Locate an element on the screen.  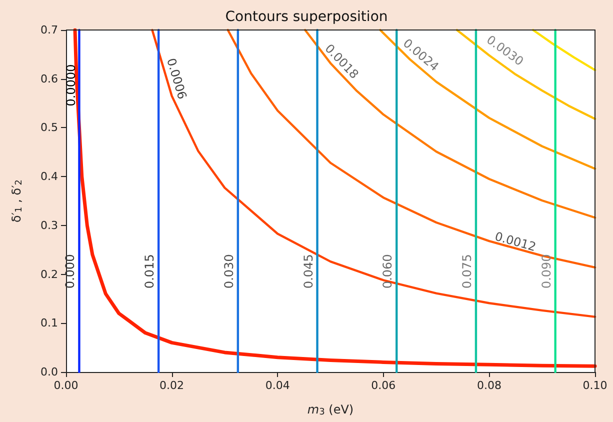
annotation: 0.090 is located at coordinates (546, 271).